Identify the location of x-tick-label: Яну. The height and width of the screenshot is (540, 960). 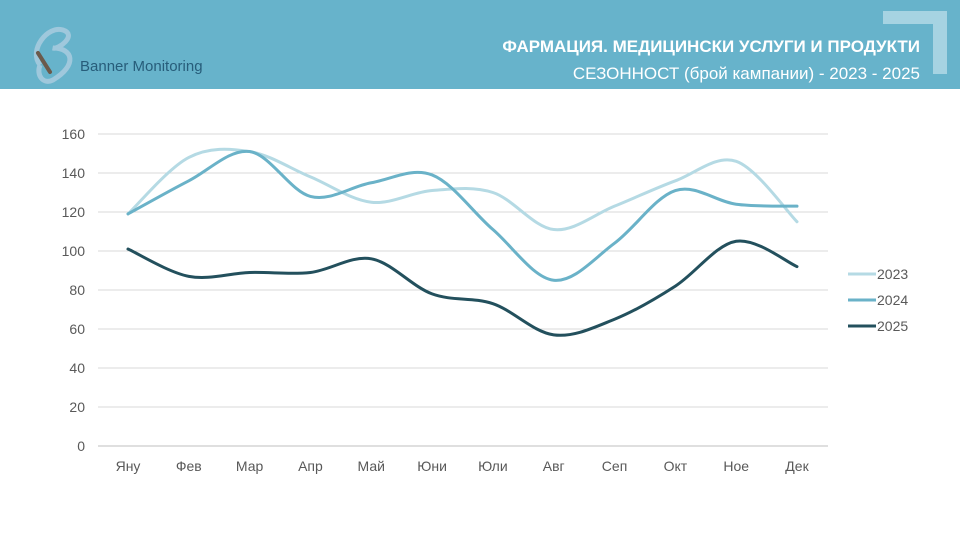
(128, 466).